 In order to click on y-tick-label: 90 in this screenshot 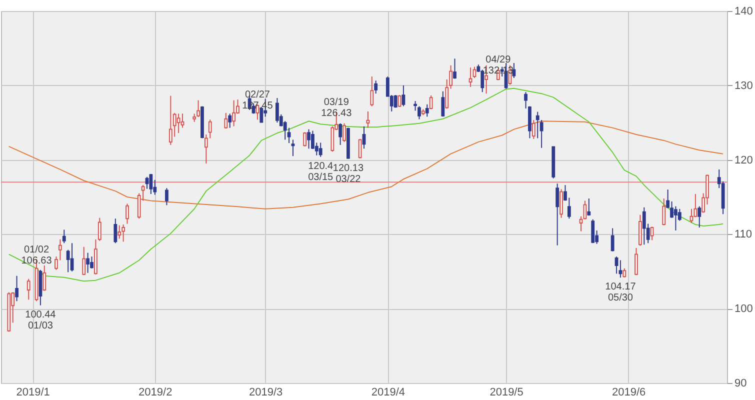, I will do `click(740, 384)`.